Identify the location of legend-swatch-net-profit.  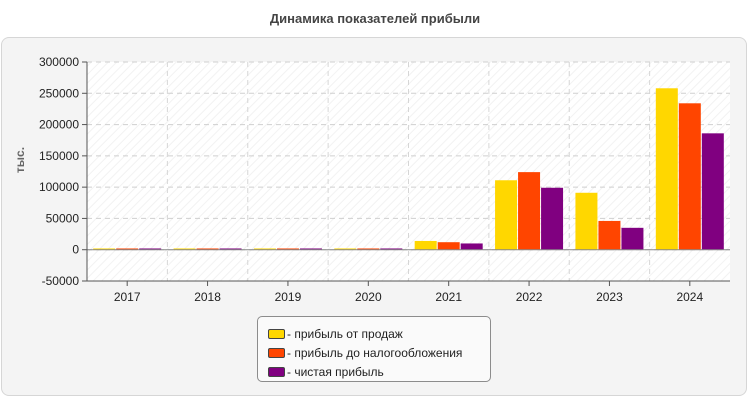
(276, 371).